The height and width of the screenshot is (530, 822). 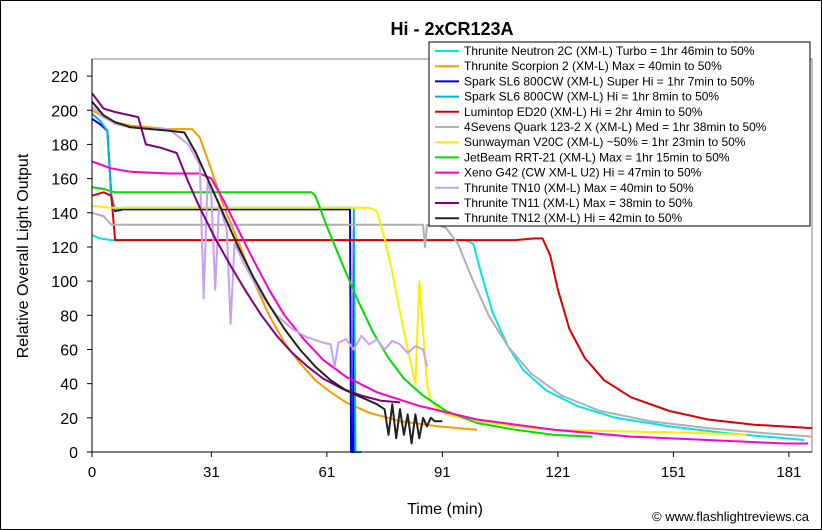 What do you see at coordinates (673, 472) in the screenshot?
I see `x-tick-label: 151` at bounding box center [673, 472].